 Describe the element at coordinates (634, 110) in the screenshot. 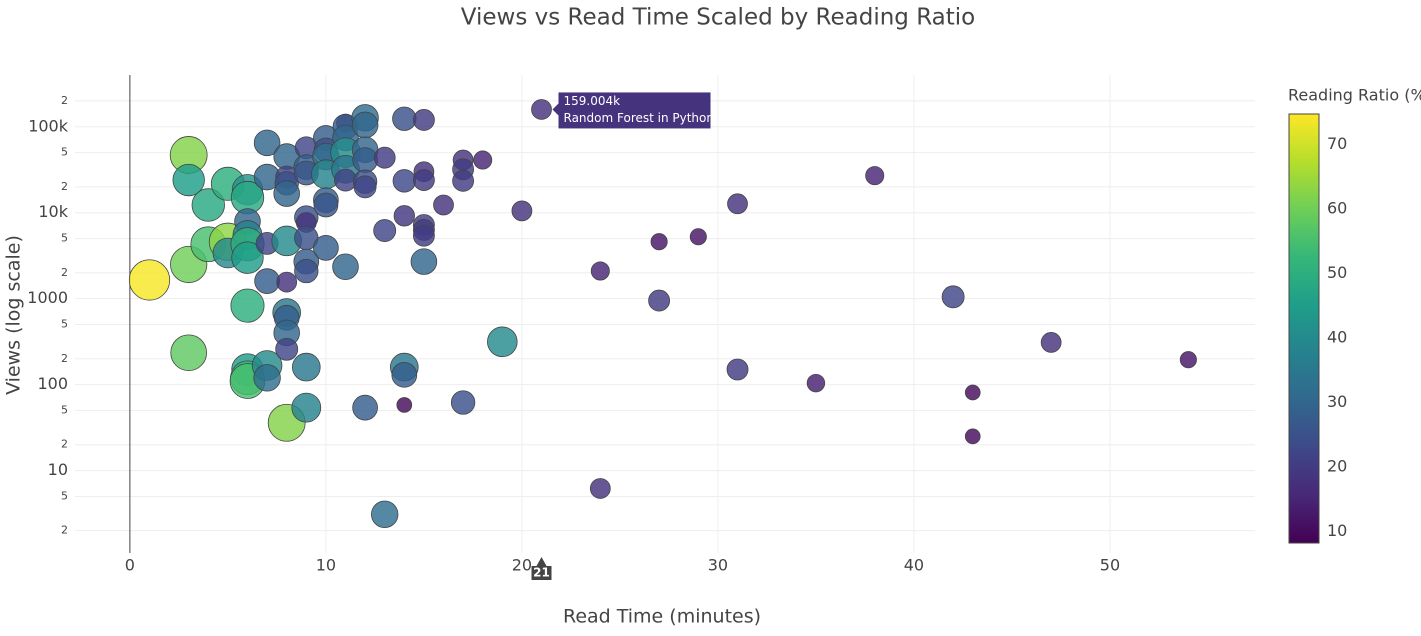

I see `hover-box` at that location.